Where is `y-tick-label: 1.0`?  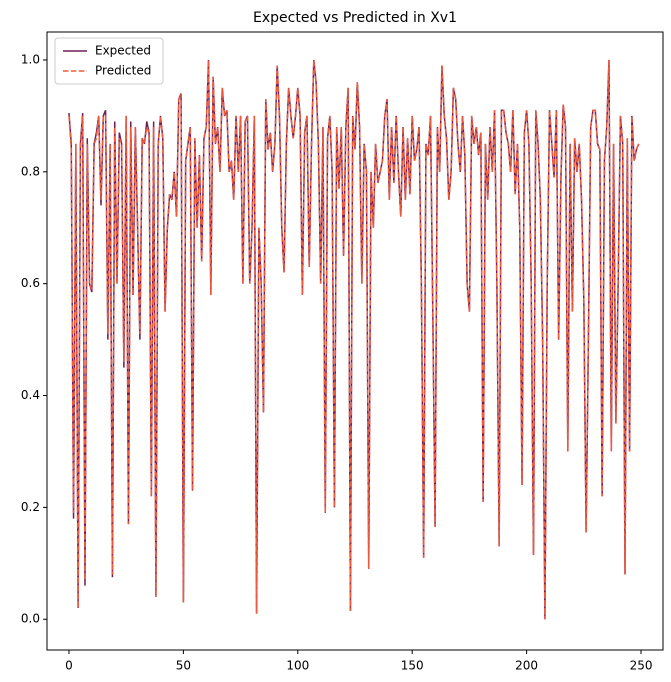 y-tick-label: 1.0 is located at coordinates (30, 59).